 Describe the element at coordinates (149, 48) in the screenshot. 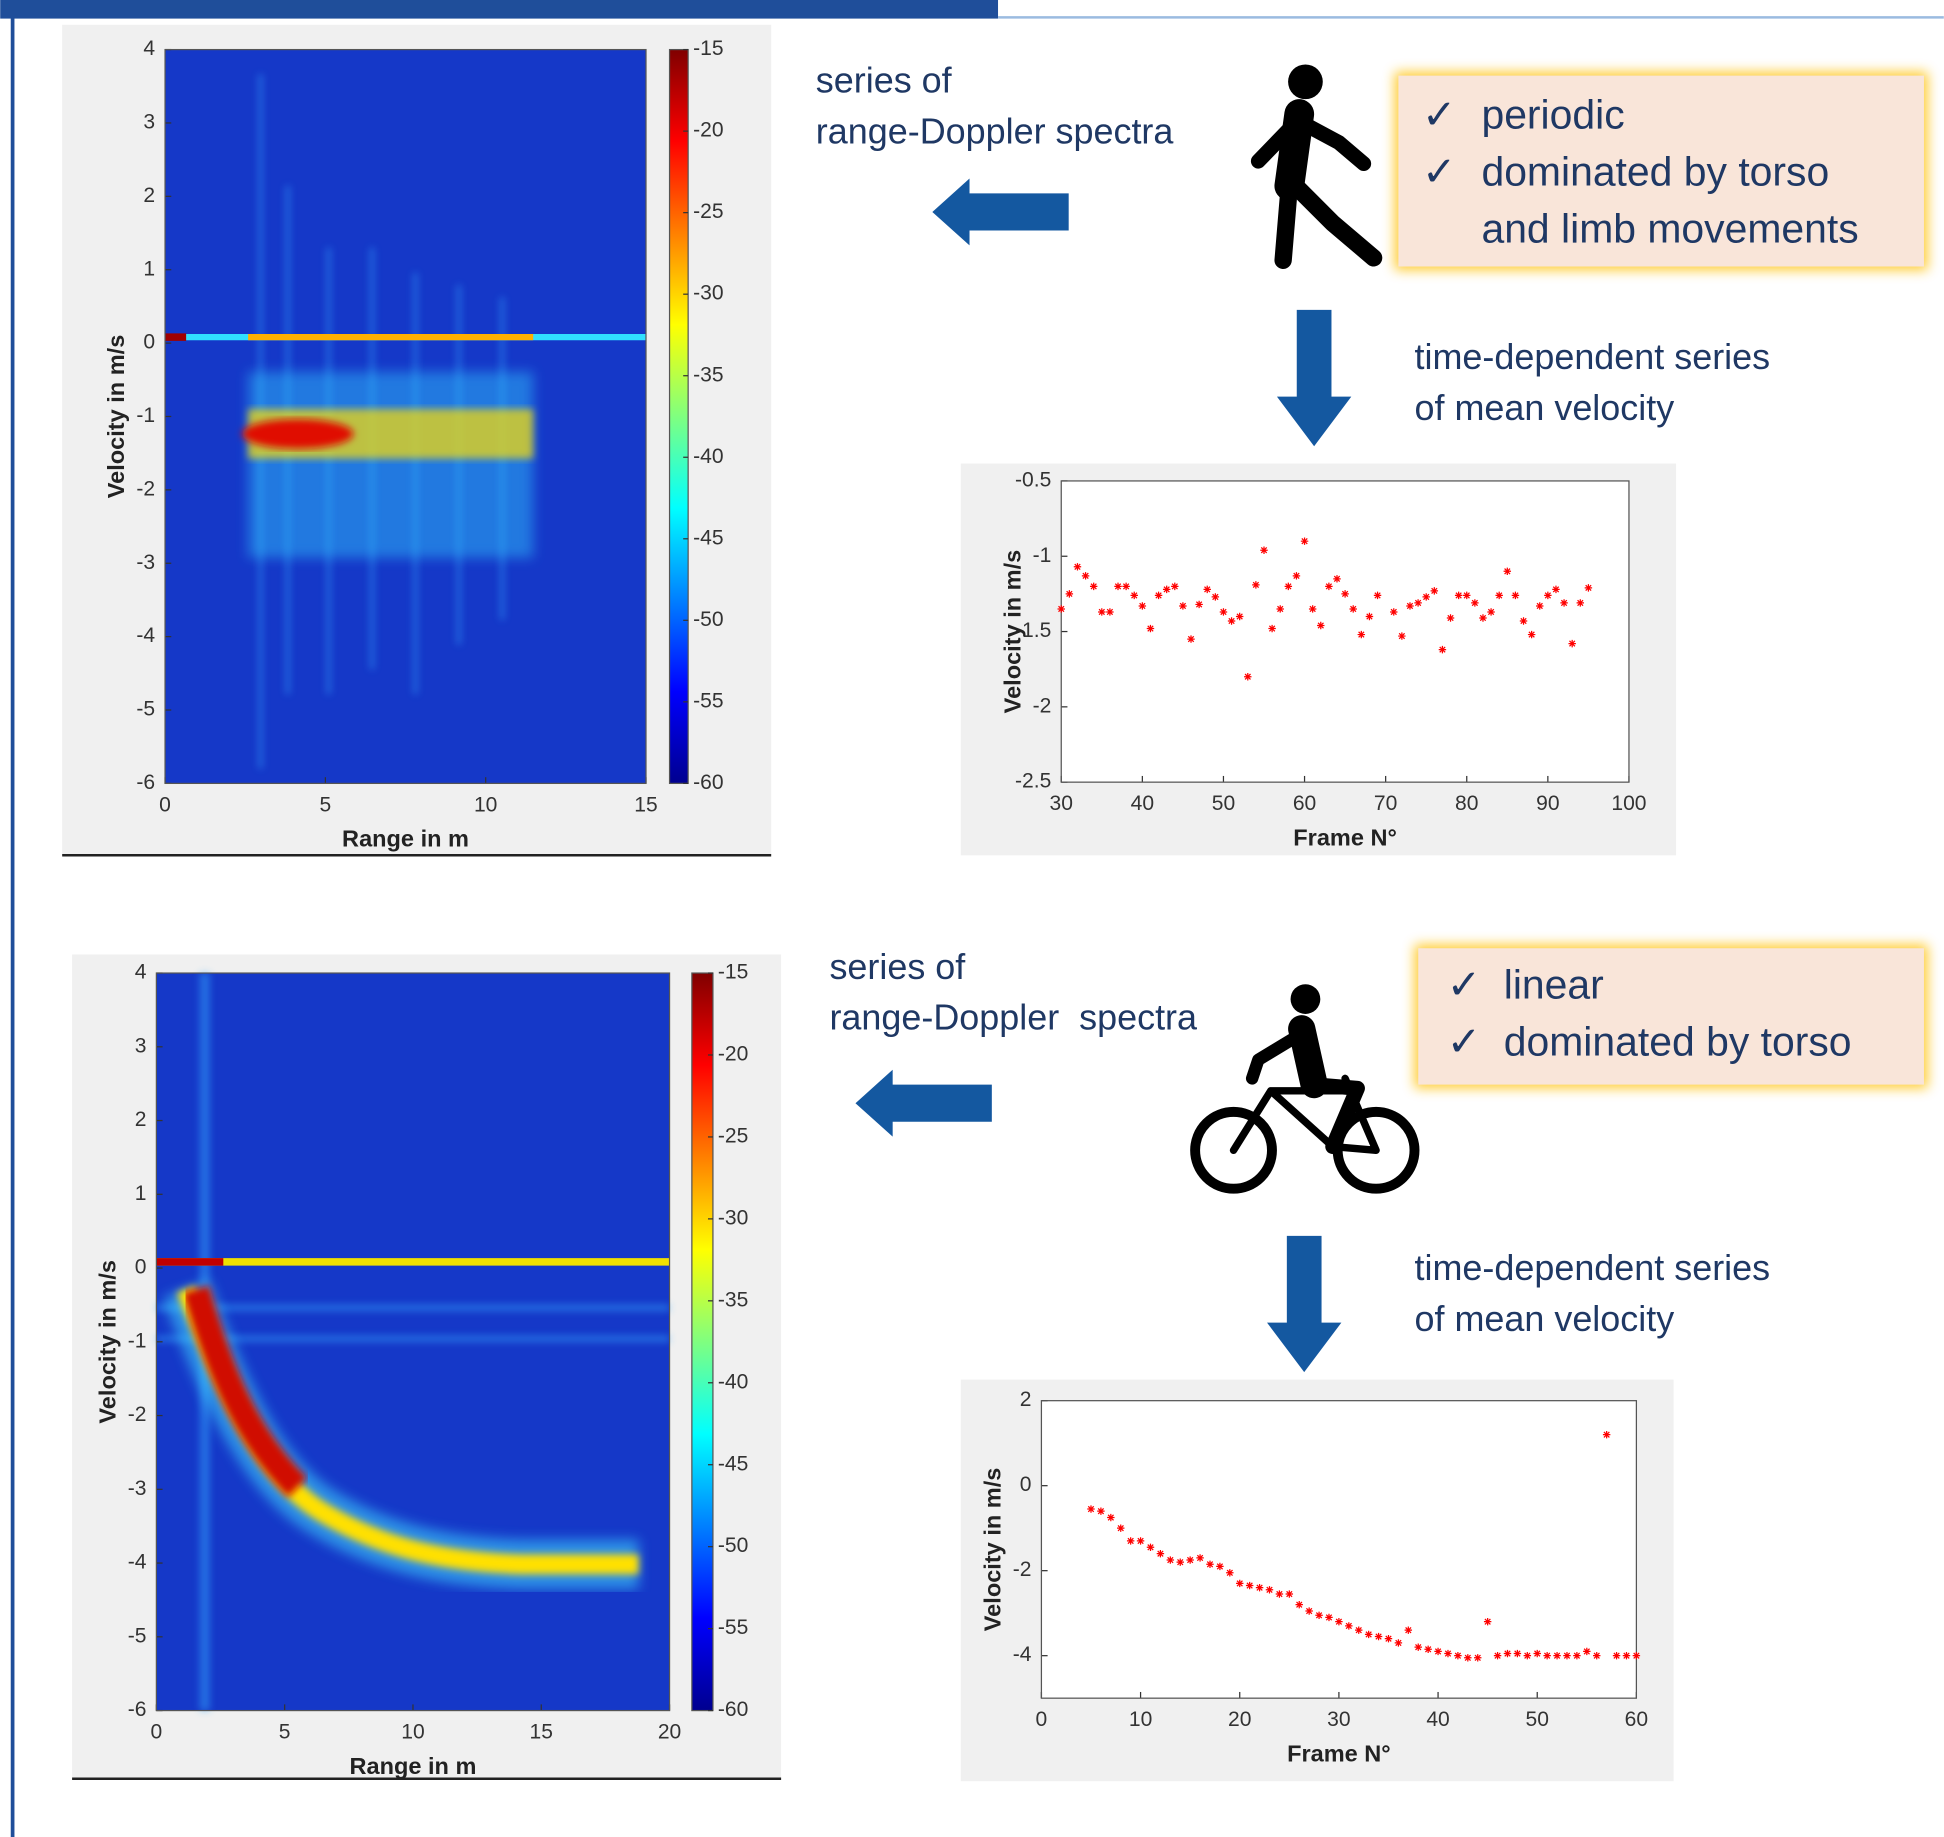

I see `y-tick-label: 4` at that location.